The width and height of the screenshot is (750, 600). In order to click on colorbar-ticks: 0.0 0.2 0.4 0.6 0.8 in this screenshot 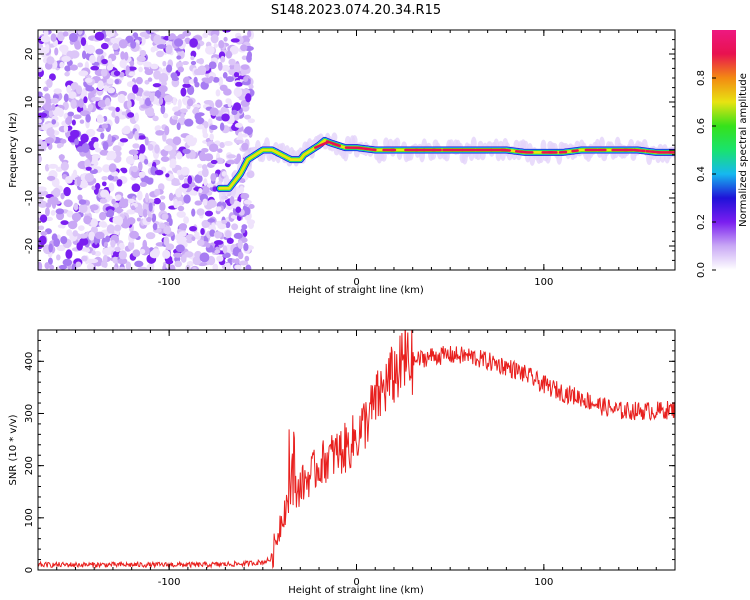, I will do `click(706, 174)`.